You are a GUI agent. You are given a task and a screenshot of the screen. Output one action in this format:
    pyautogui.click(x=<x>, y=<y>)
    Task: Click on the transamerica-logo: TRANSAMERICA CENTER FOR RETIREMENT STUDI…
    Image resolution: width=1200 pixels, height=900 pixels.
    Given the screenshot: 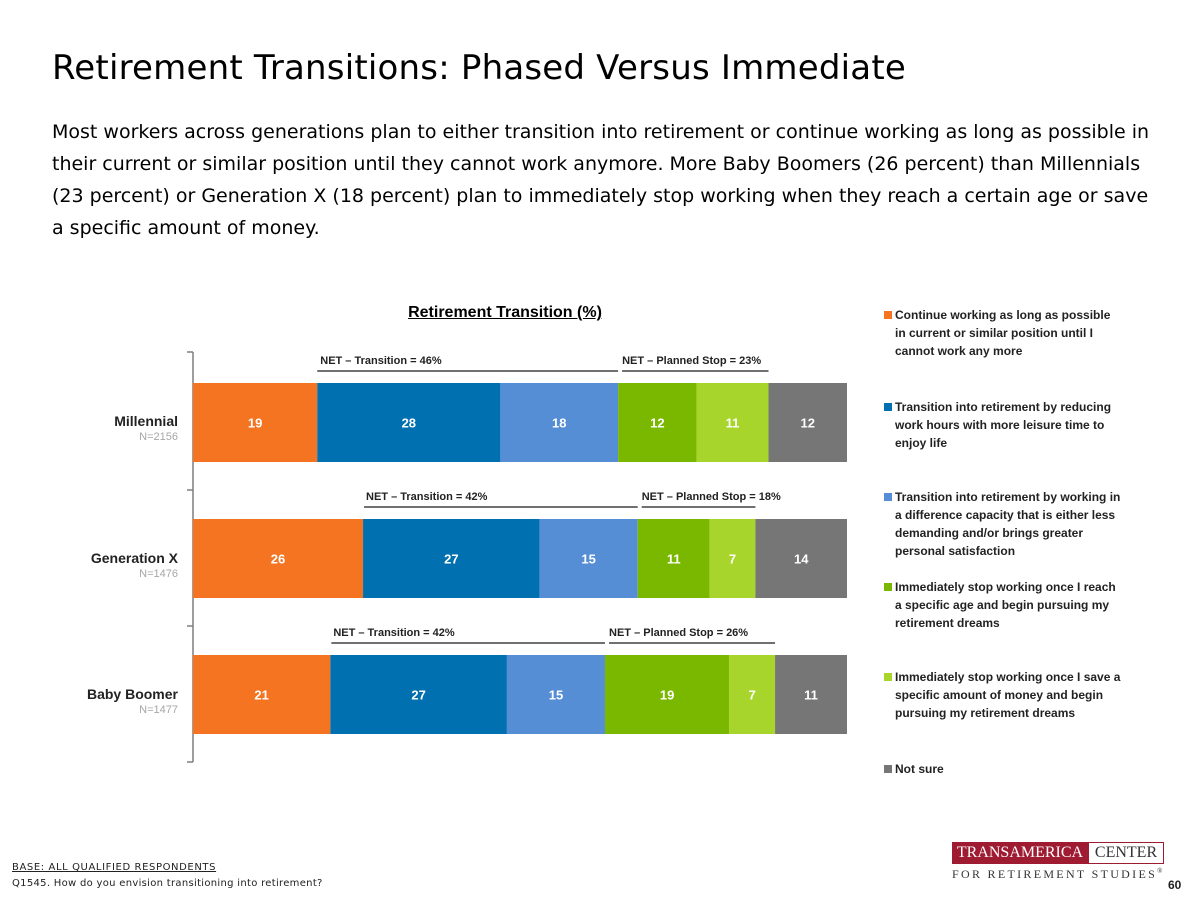 What is the action you would take?
    pyautogui.click(x=1060, y=862)
    